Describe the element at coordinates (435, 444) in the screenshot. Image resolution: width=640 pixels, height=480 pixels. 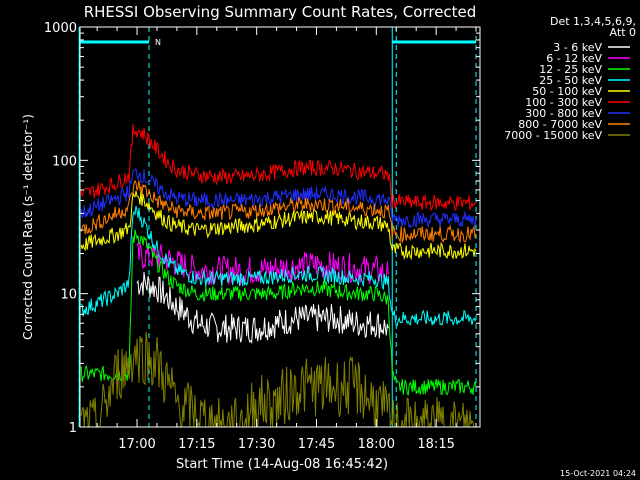
I see `x-tick-label-5: 18:15` at that location.